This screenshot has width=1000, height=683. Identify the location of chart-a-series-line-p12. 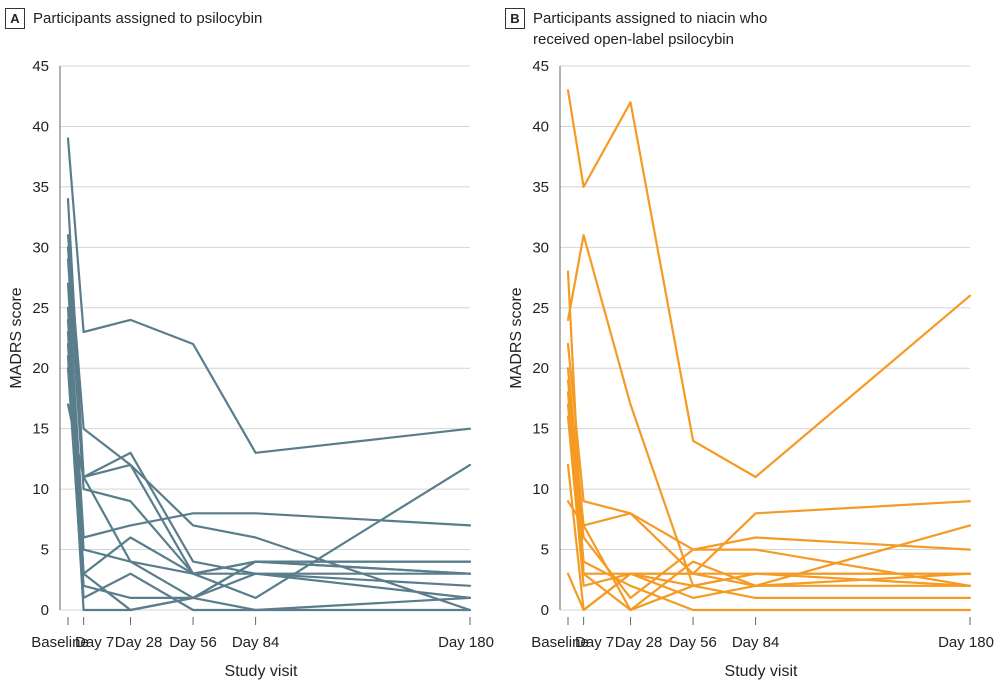
(269, 489).